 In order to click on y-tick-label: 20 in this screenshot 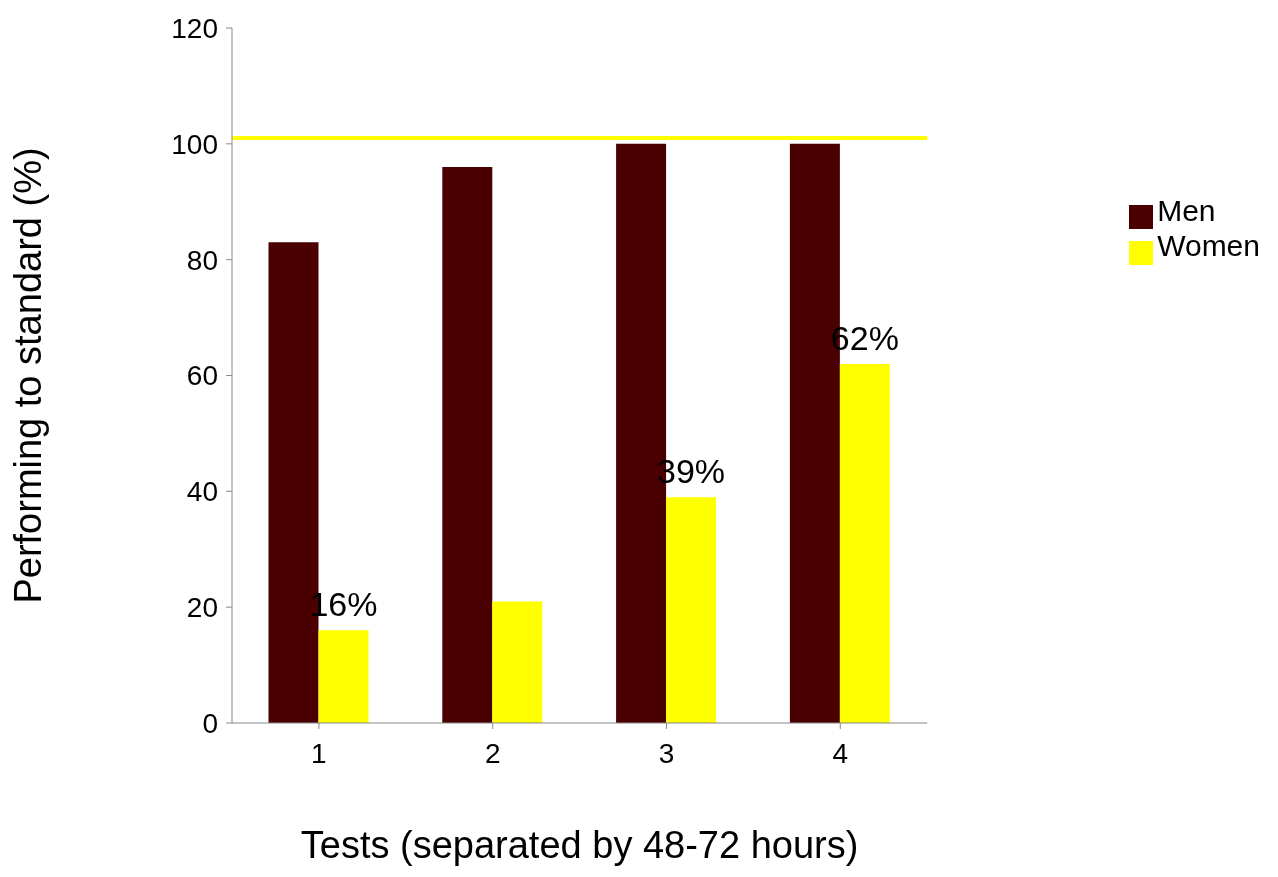, I will do `click(202, 608)`.